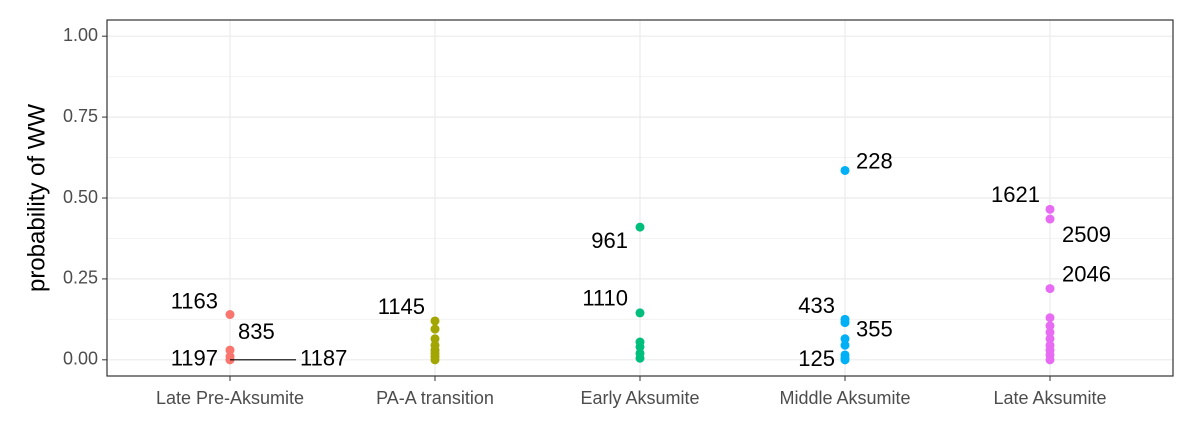 This screenshot has height=431, width=1200. I want to click on point-label: 2509, so click(1086, 234).